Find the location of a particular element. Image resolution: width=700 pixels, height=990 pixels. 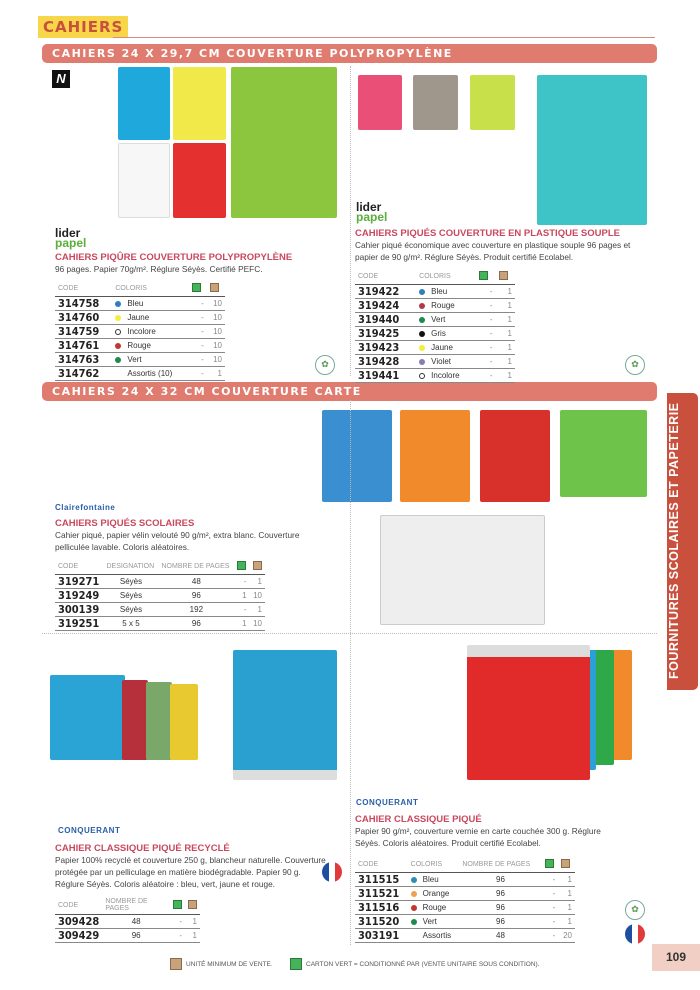

color-name: Assortis is located at coordinates (437, 935).